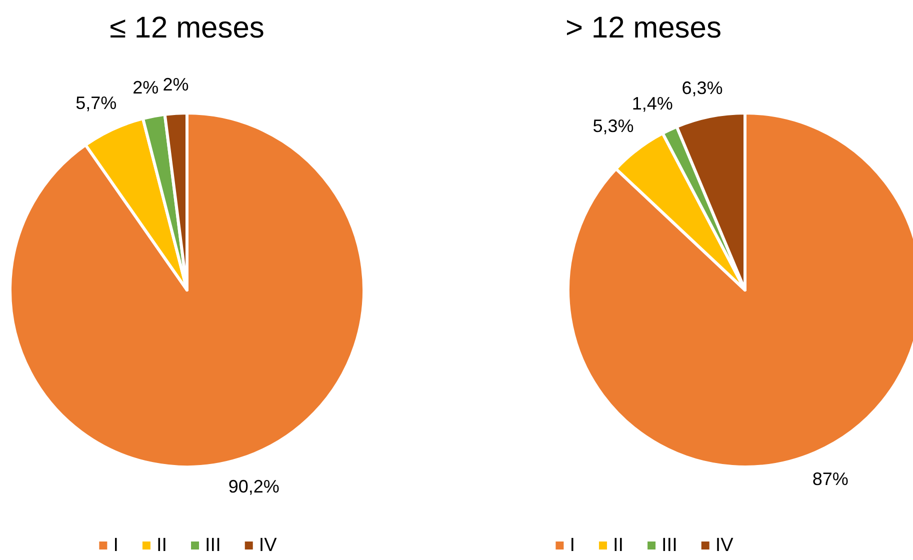 Image resolution: width=913 pixels, height=560 pixels. Describe the element at coordinates (613, 126) in the screenshot. I see `data-label: 5,3%` at that location.